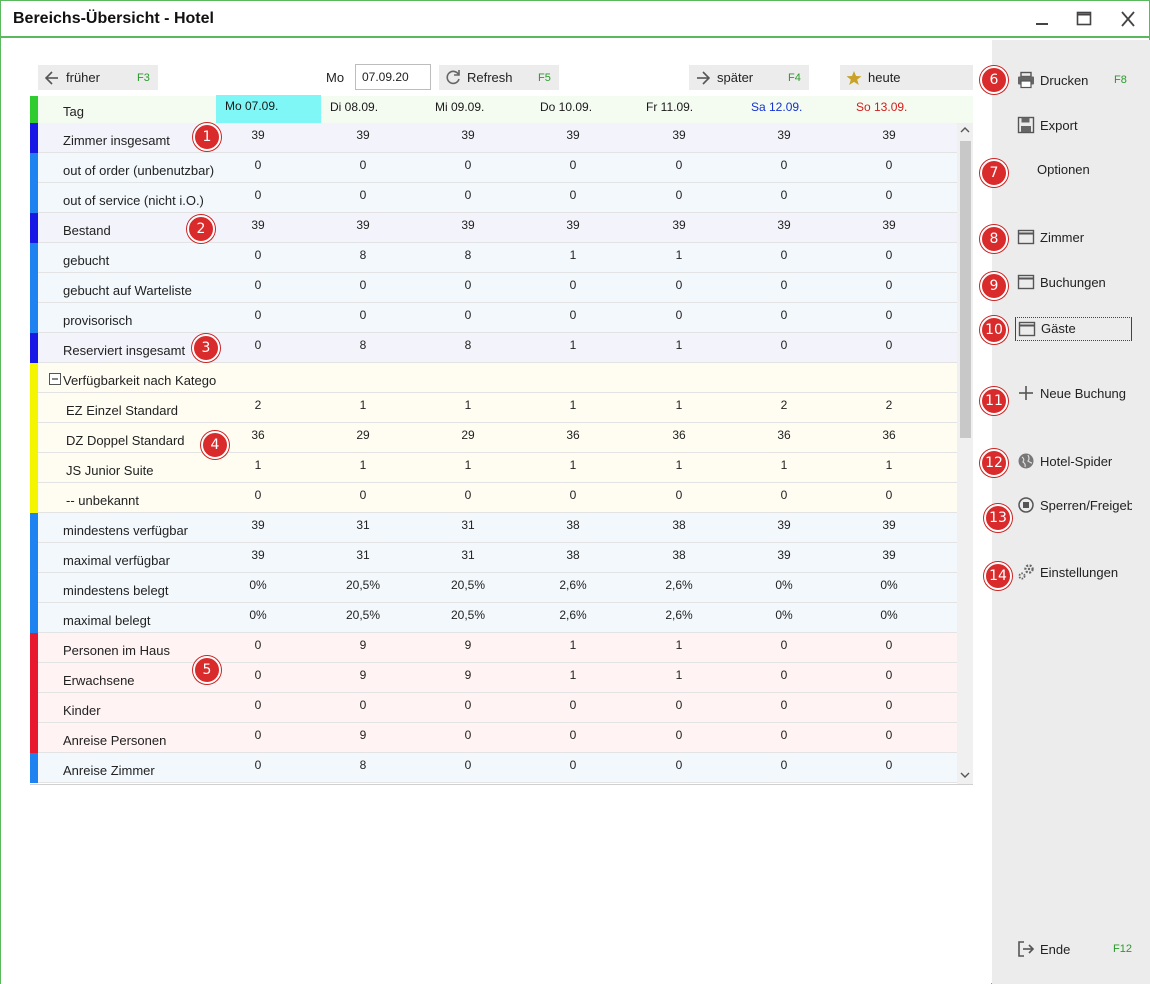 This screenshot has width=1150, height=984. I want to click on date-field, so click(393, 77).